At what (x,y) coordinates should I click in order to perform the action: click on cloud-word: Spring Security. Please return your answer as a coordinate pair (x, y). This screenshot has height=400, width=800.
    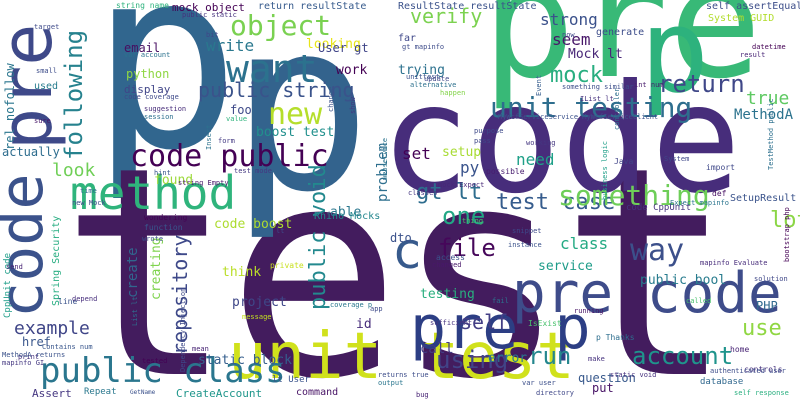
    Looking at the image, I should click on (56, 260).